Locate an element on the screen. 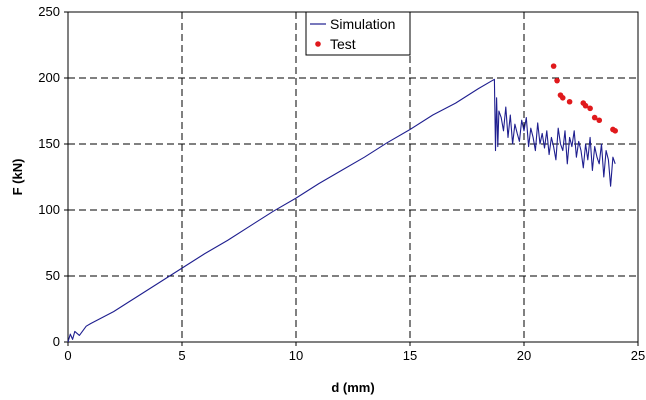 This screenshot has height=400, width=646. x-tick-label: 10 is located at coordinates (296, 355).